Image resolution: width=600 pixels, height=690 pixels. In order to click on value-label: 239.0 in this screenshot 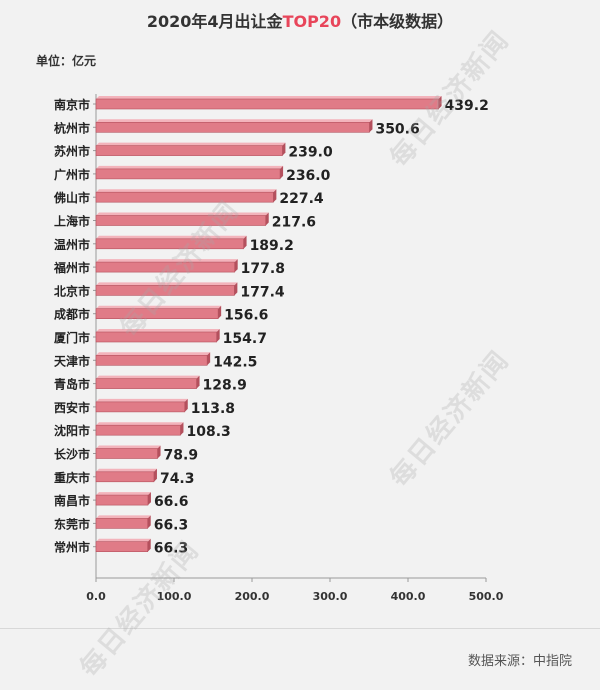, I will do `click(310, 153)`.